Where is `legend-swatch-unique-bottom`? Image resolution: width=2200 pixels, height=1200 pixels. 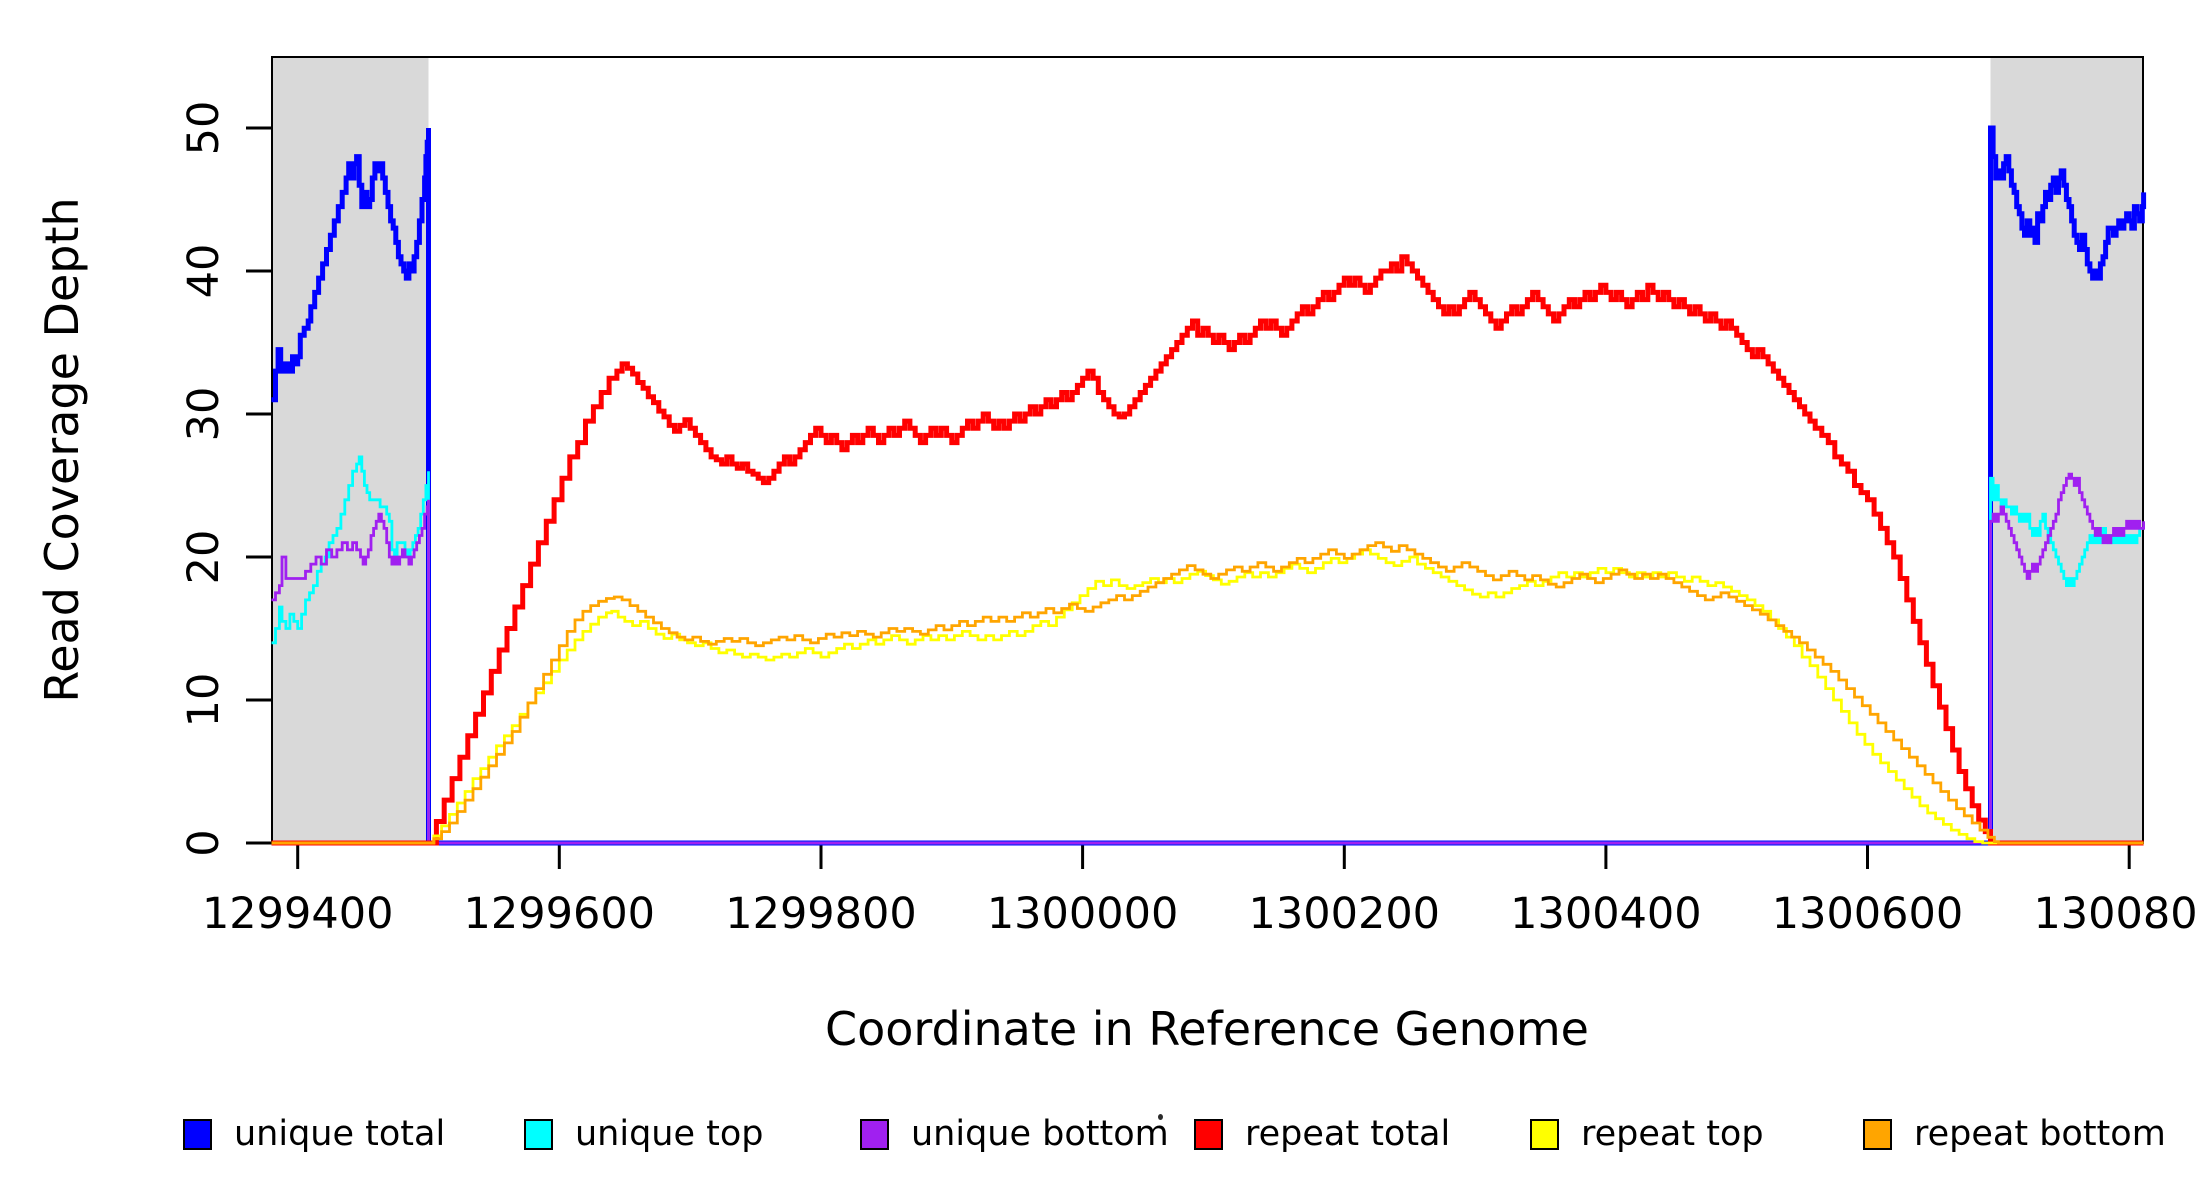 legend-swatch-unique-bottom is located at coordinates (874, 1134).